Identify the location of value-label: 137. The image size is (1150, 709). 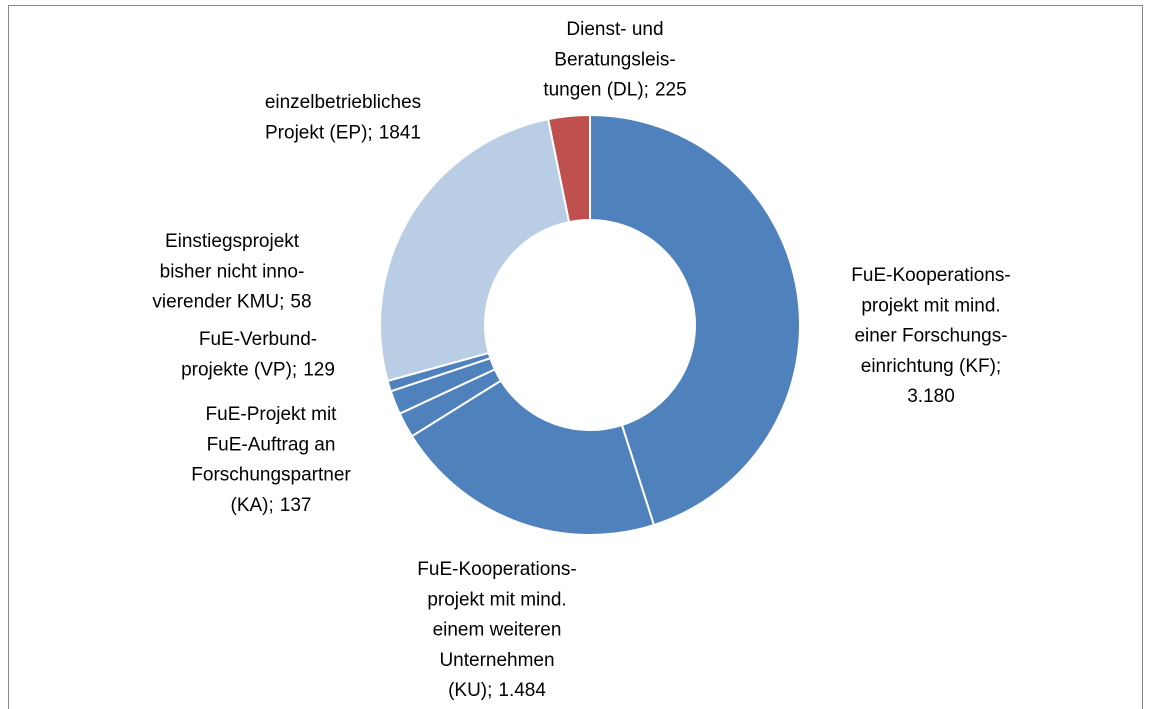
(296, 505).